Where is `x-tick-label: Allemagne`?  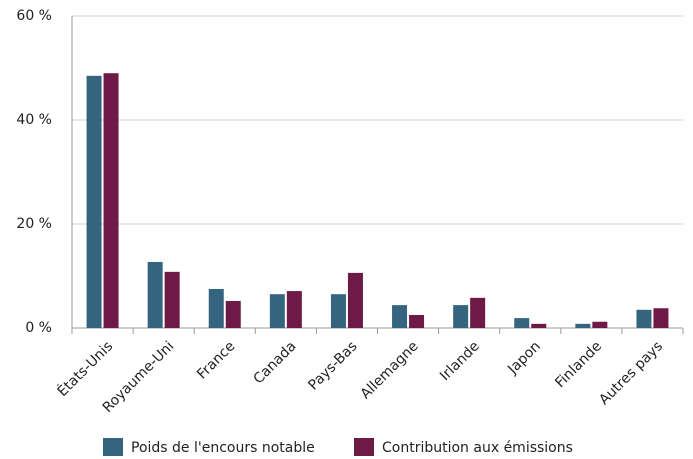
x-tick-label: Allemagne is located at coordinates (390, 370).